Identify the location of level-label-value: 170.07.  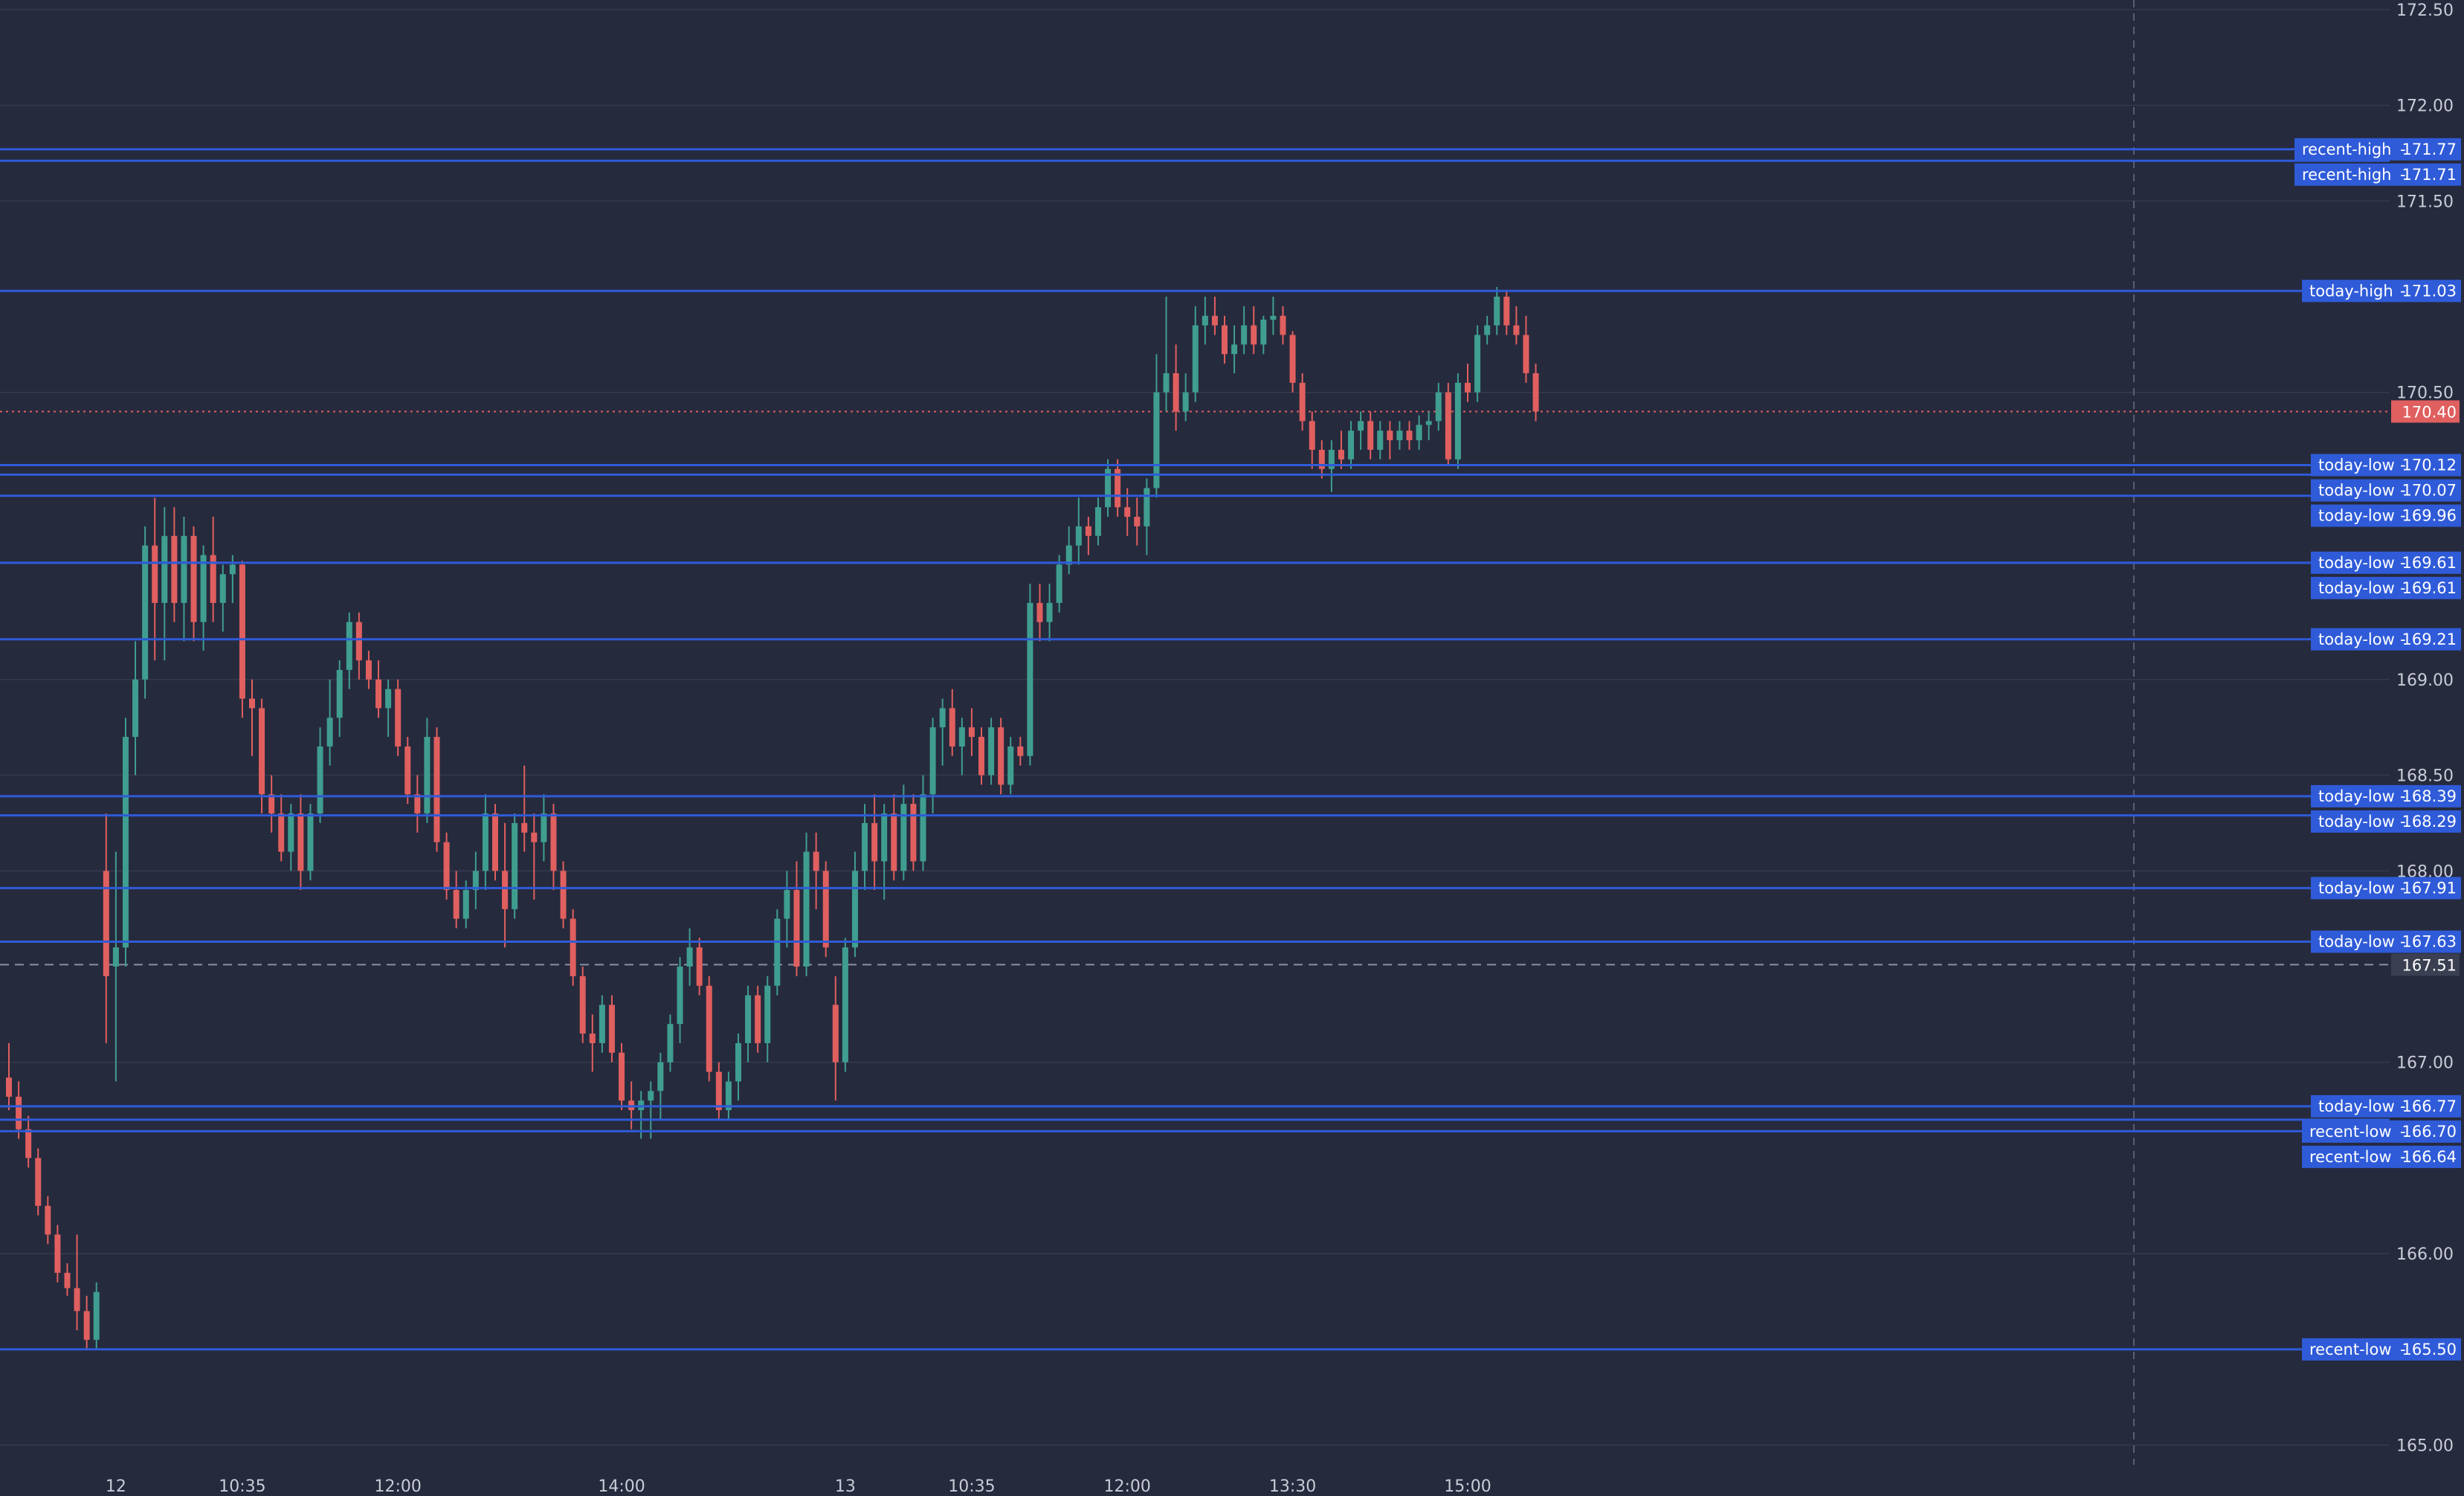
(2429, 491).